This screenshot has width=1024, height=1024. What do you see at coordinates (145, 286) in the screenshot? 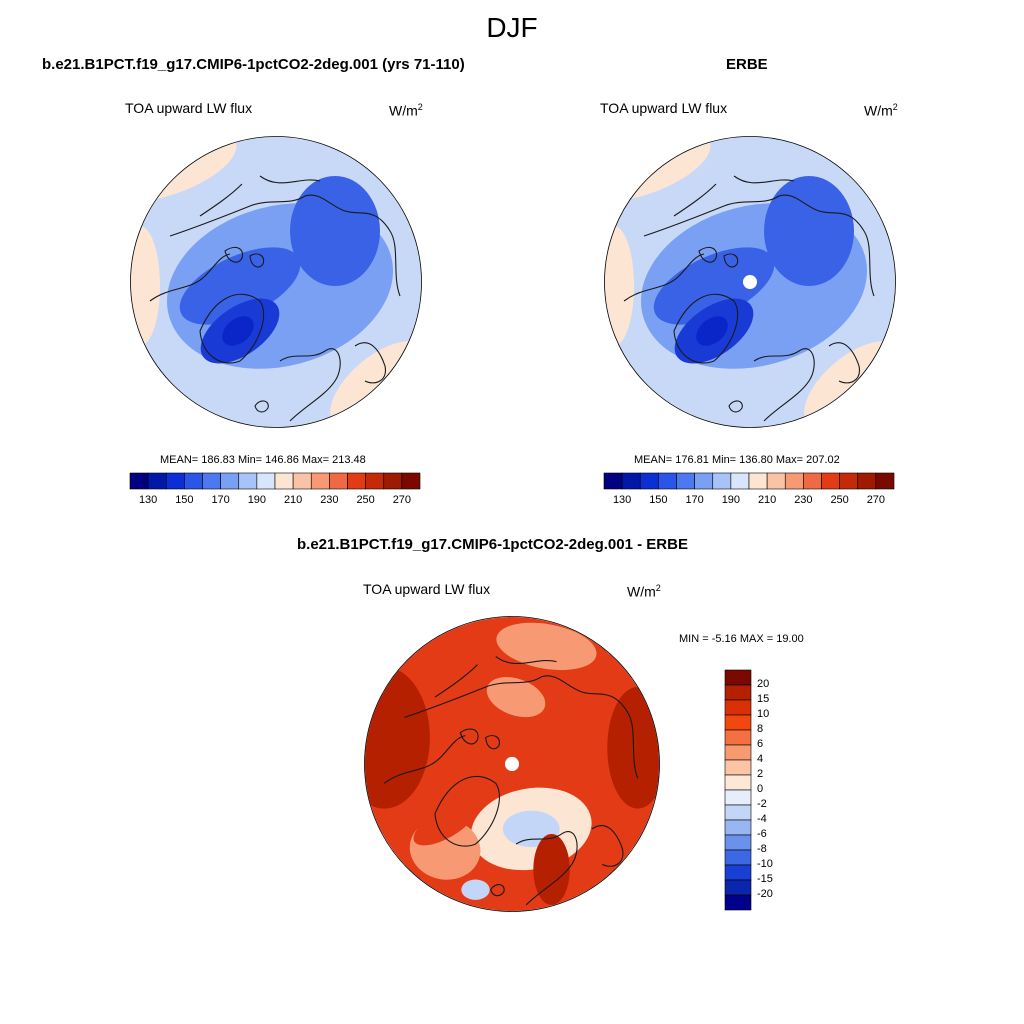
I see `warm-flux-region` at bounding box center [145, 286].